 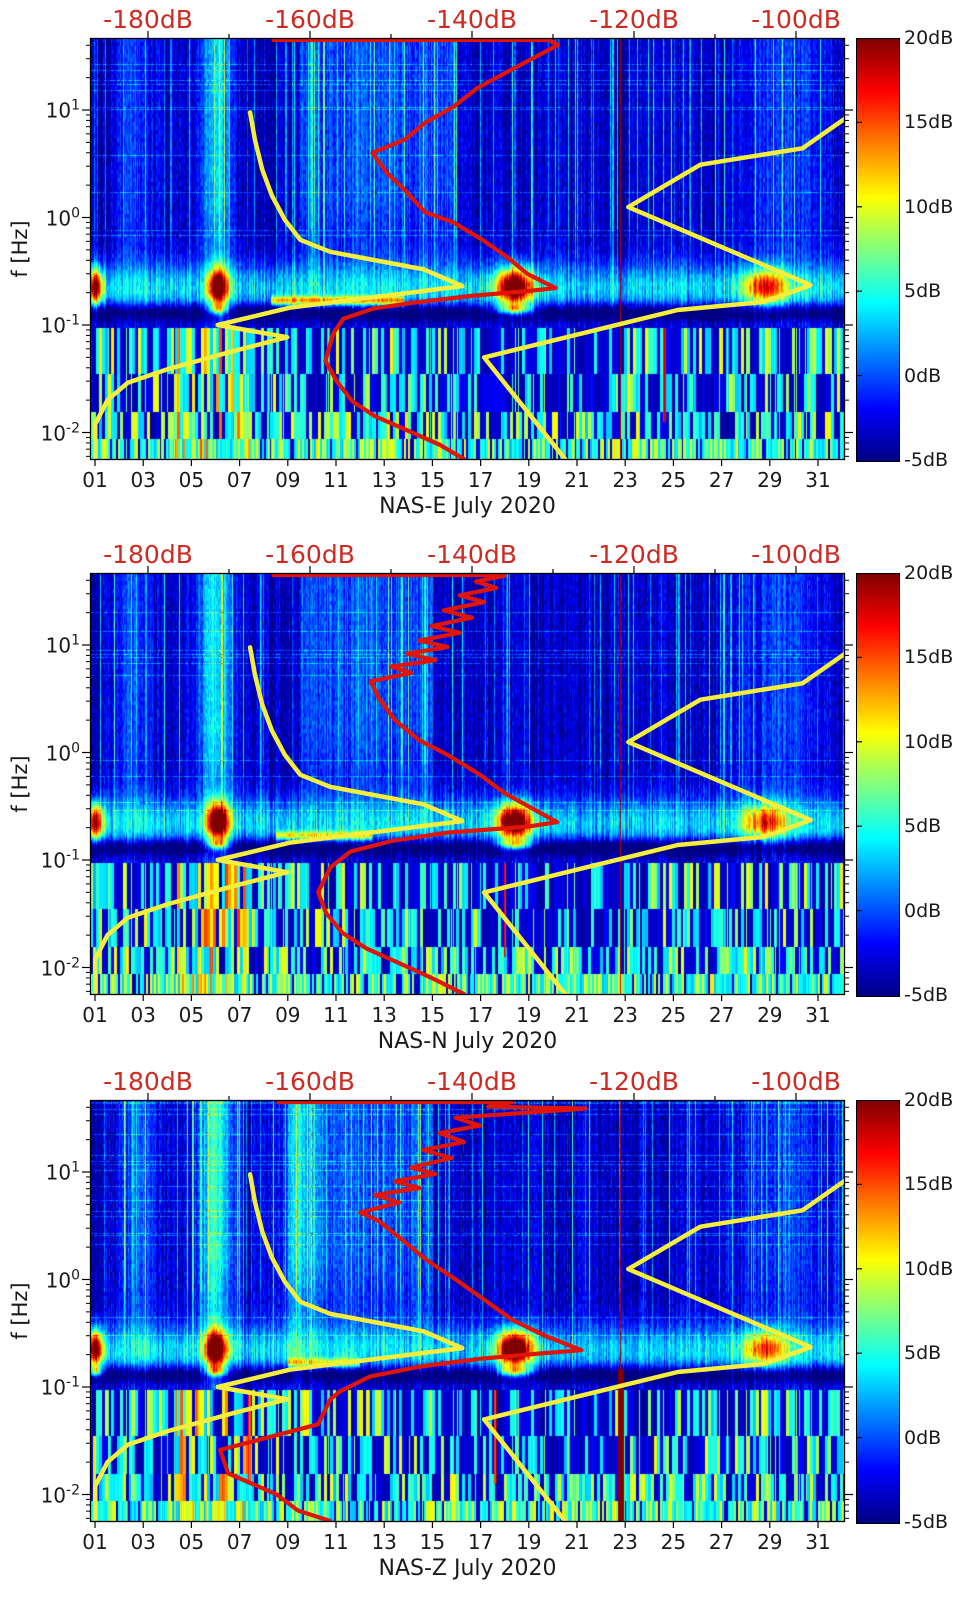 What do you see at coordinates (467, 506) in the screenshot?
I see `panel-title-nas-e: NAS-E July 2020` at bounding box center [467, 506].